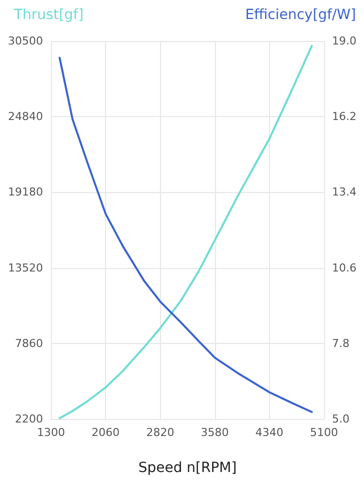 The width and height of the screenshot is (364, 480). Describe the element at coordinates (25, 41) in the screenshot. I see `y-tick-label: 30500` at that location.